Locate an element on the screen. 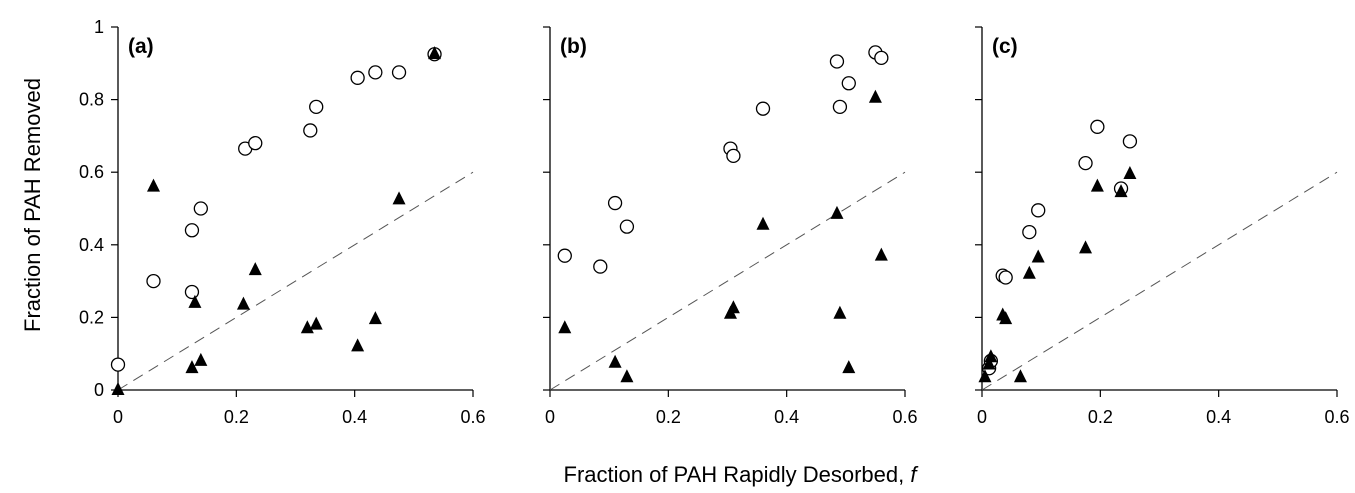 This screenshot has height=493, width=1355. x-axis-title-main: Fraction of PAH Rapidly Desorbed, is located at coordinates (737, 474).